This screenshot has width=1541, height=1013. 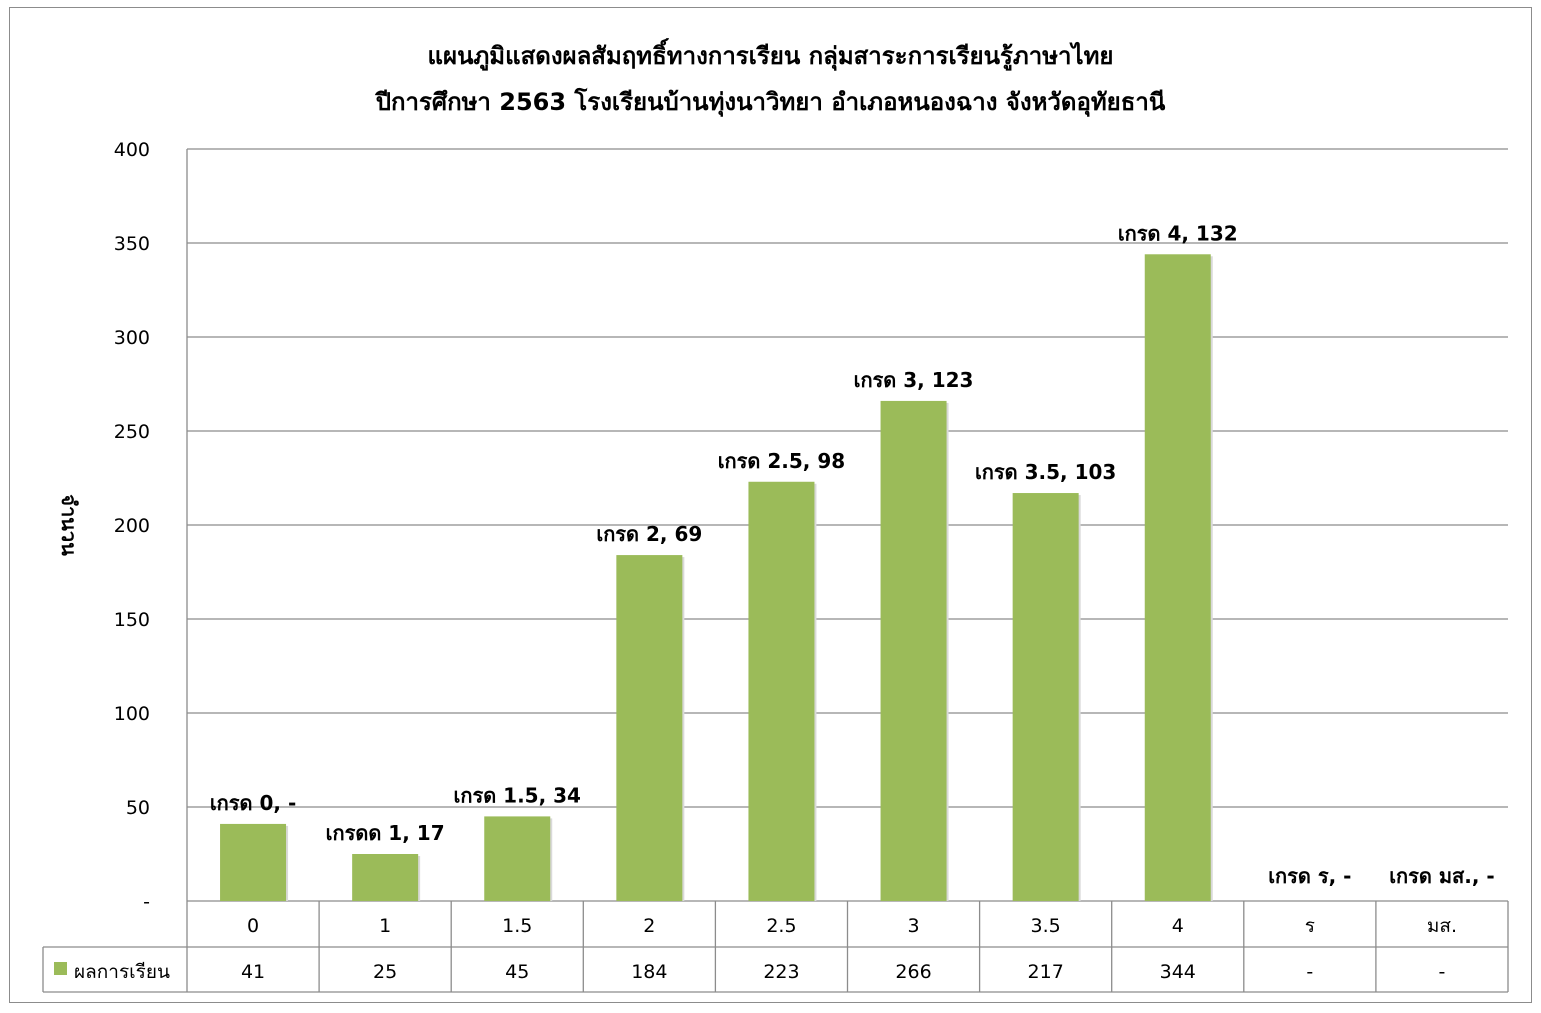 What do you see at coordinates (253, 972) in the screenshot?
I see `table-value: 41` at bounding box center [253, 972].